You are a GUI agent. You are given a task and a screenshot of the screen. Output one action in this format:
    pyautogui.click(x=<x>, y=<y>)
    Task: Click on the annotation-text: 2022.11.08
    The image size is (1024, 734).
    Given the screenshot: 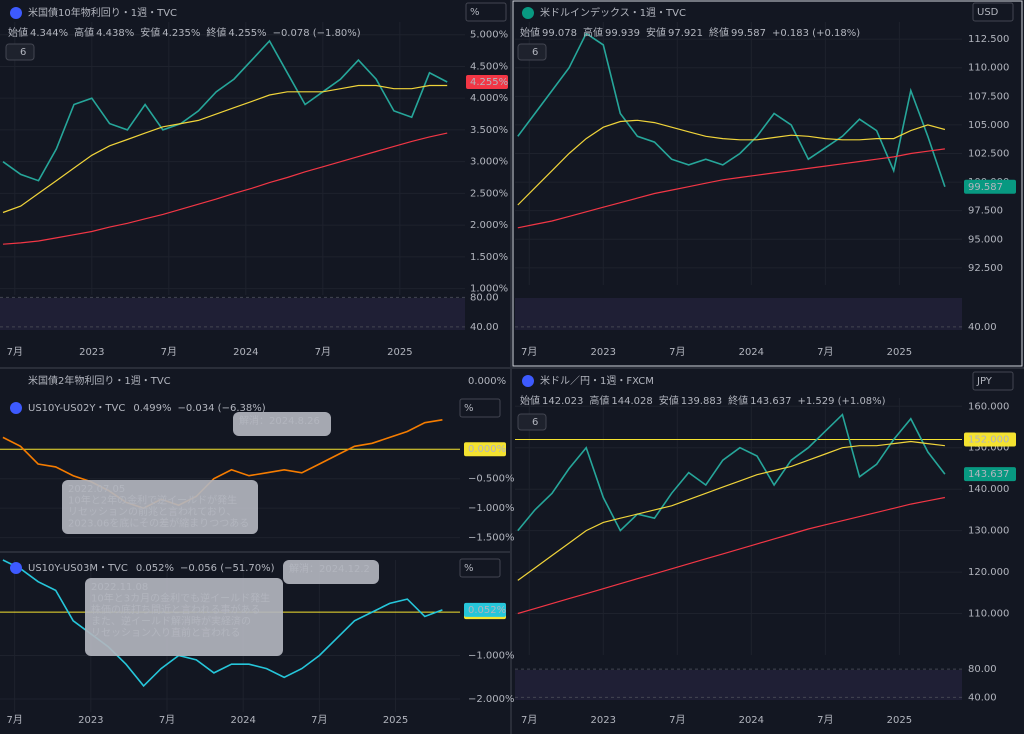 What is the action you would take?
    pyautogui.click(x=119, y=587)
    